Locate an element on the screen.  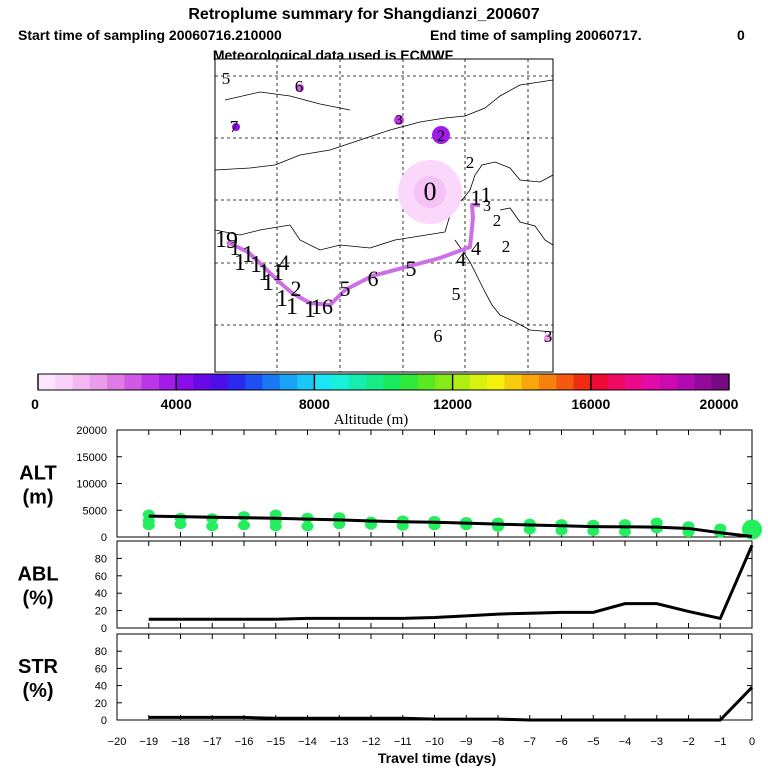
x-tick-label: −11 is located at coordinates (403, 742).